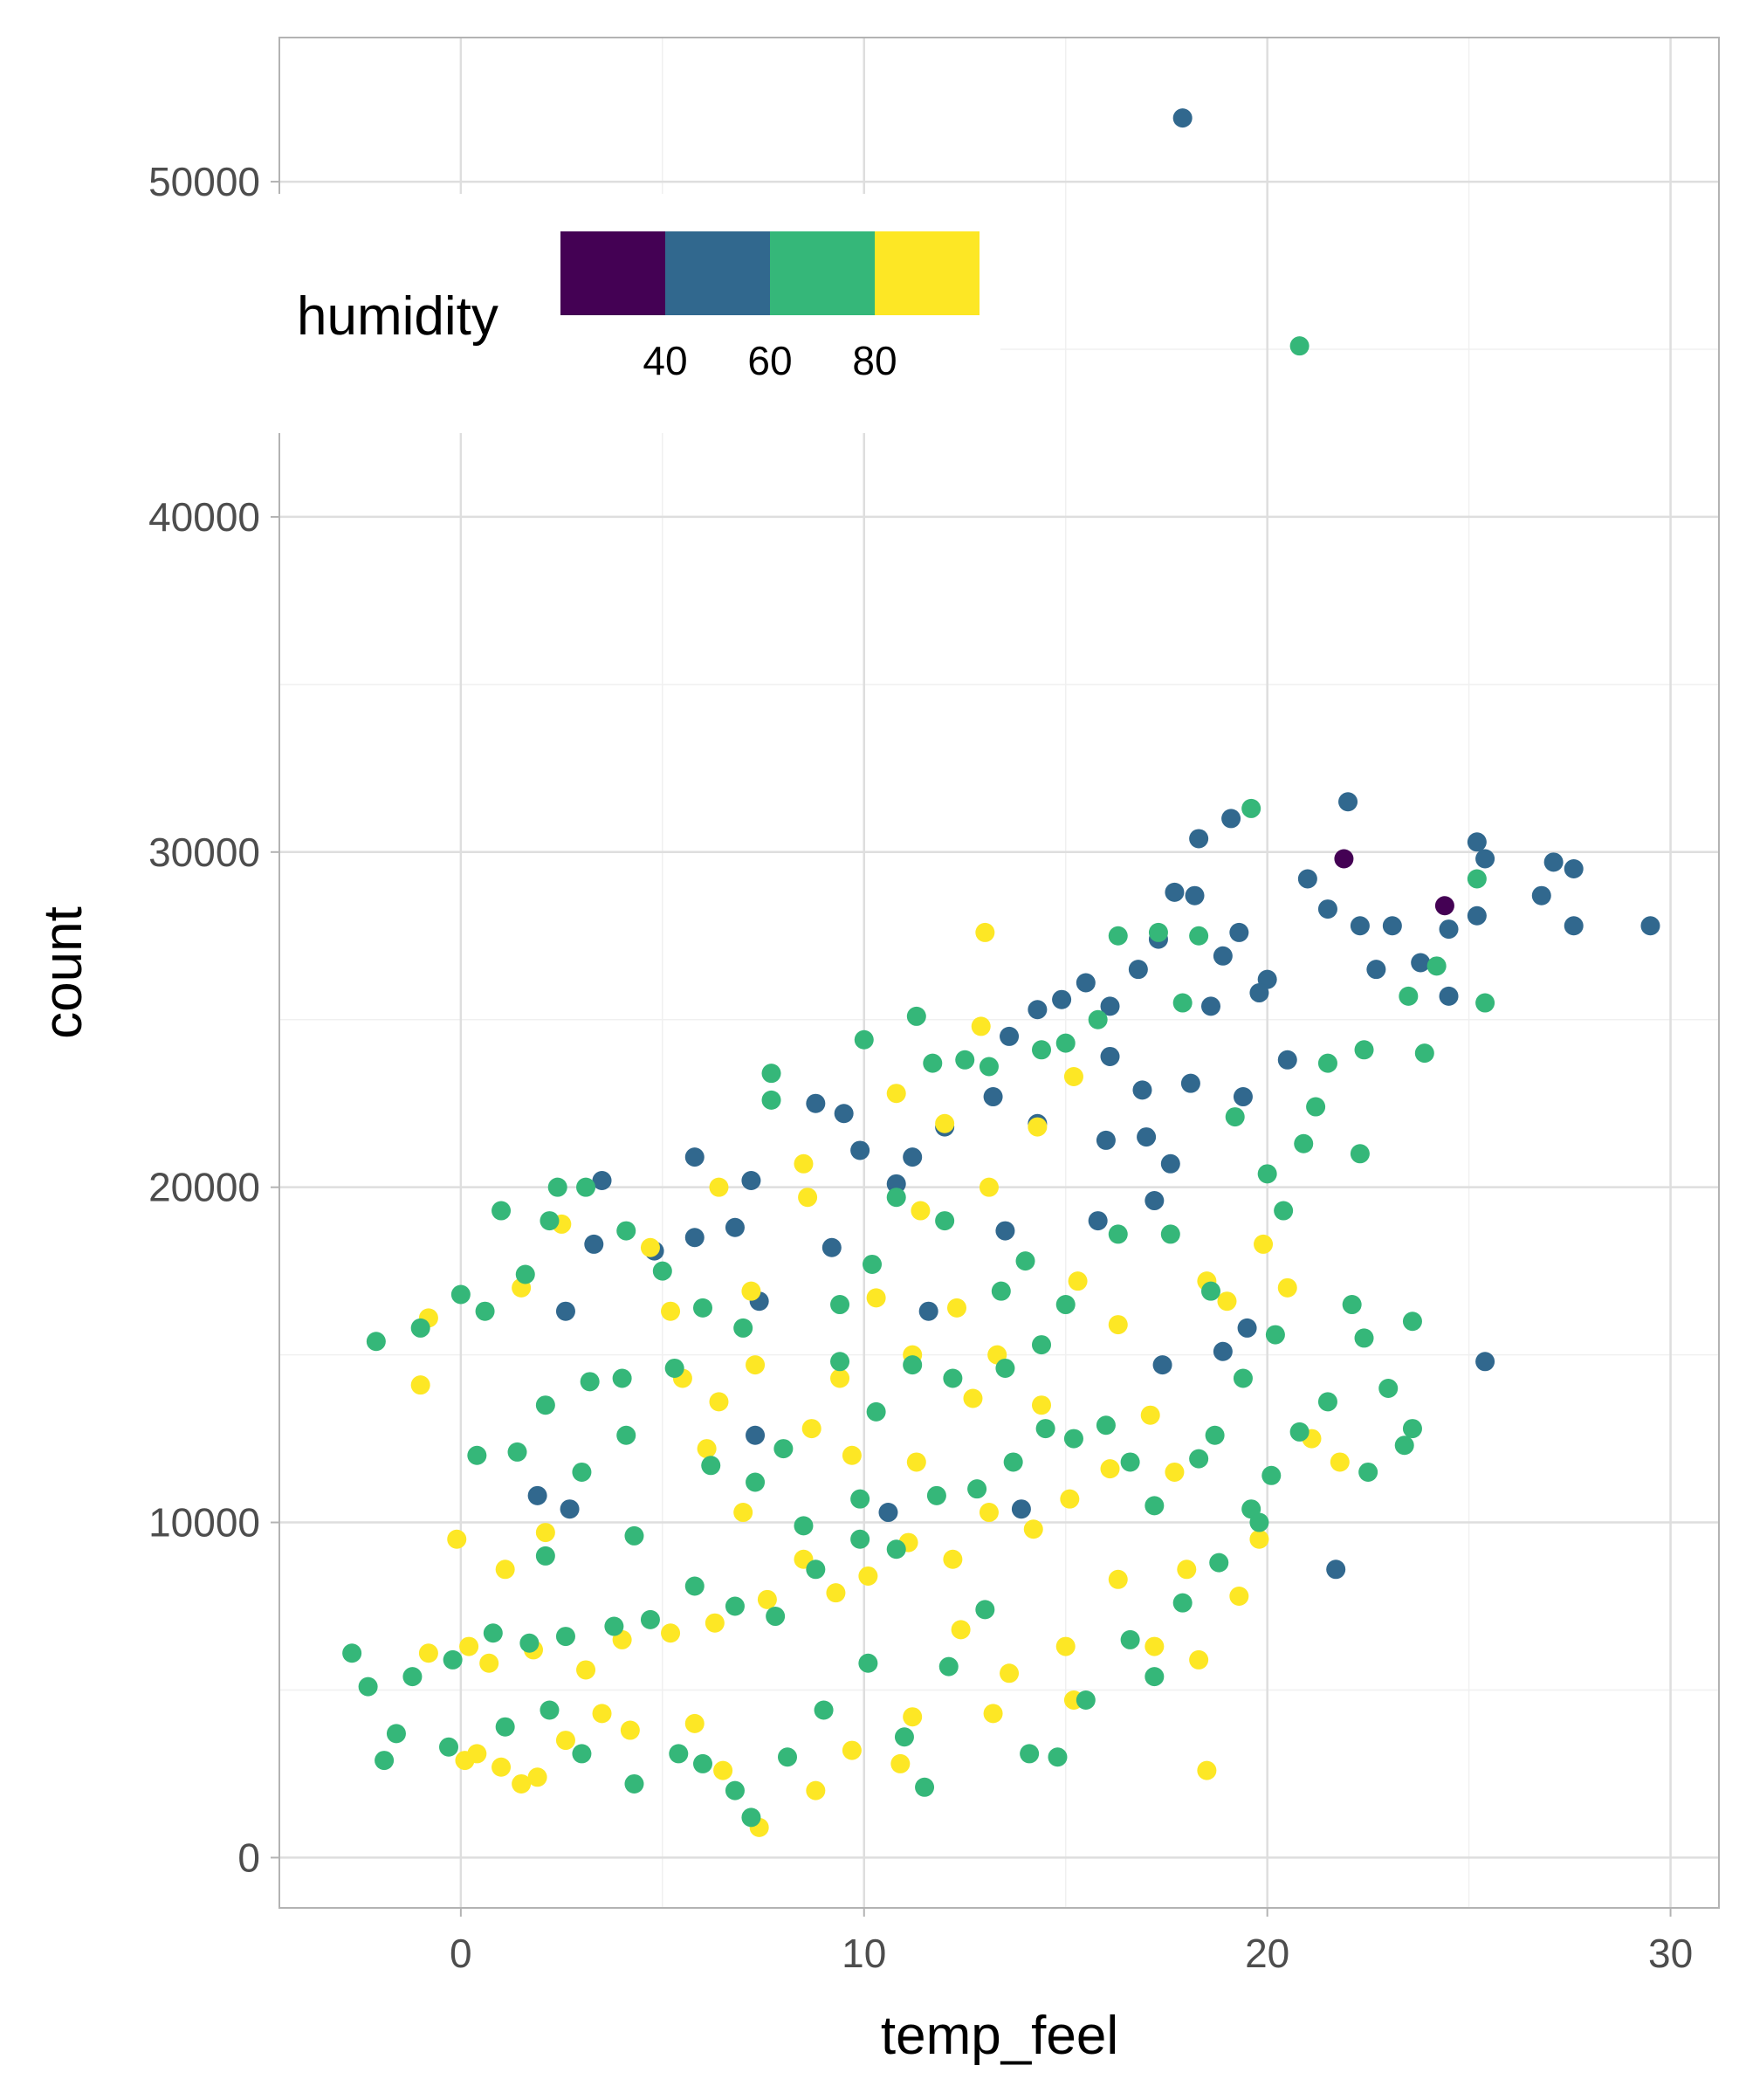 The width and height of the screenshot is (1746, 2100). Describe the element at coordinates (769, 360) in the screenshot. I see `legend-break-label: 60` at that location.